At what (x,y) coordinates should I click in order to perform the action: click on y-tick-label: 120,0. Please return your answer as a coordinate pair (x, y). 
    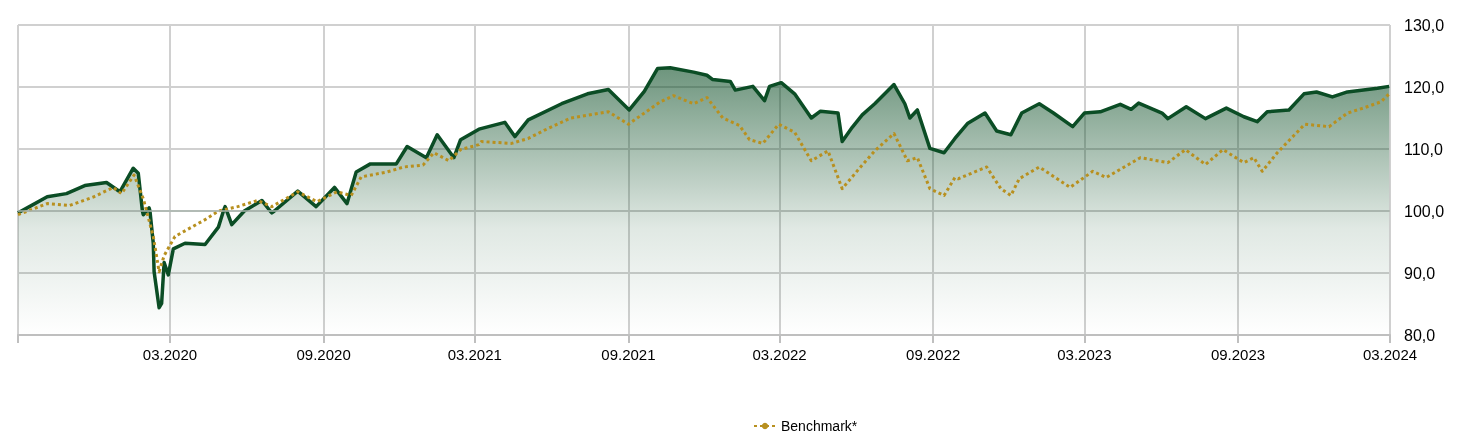
    Looking at the image, I should click on (1424, 87).